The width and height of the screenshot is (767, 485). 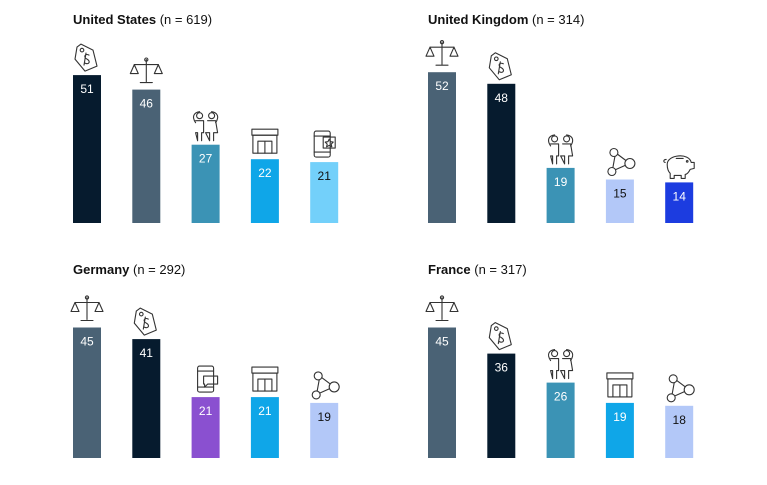 I want to click on panel-title-country: United States, so click(x=114, y=19).